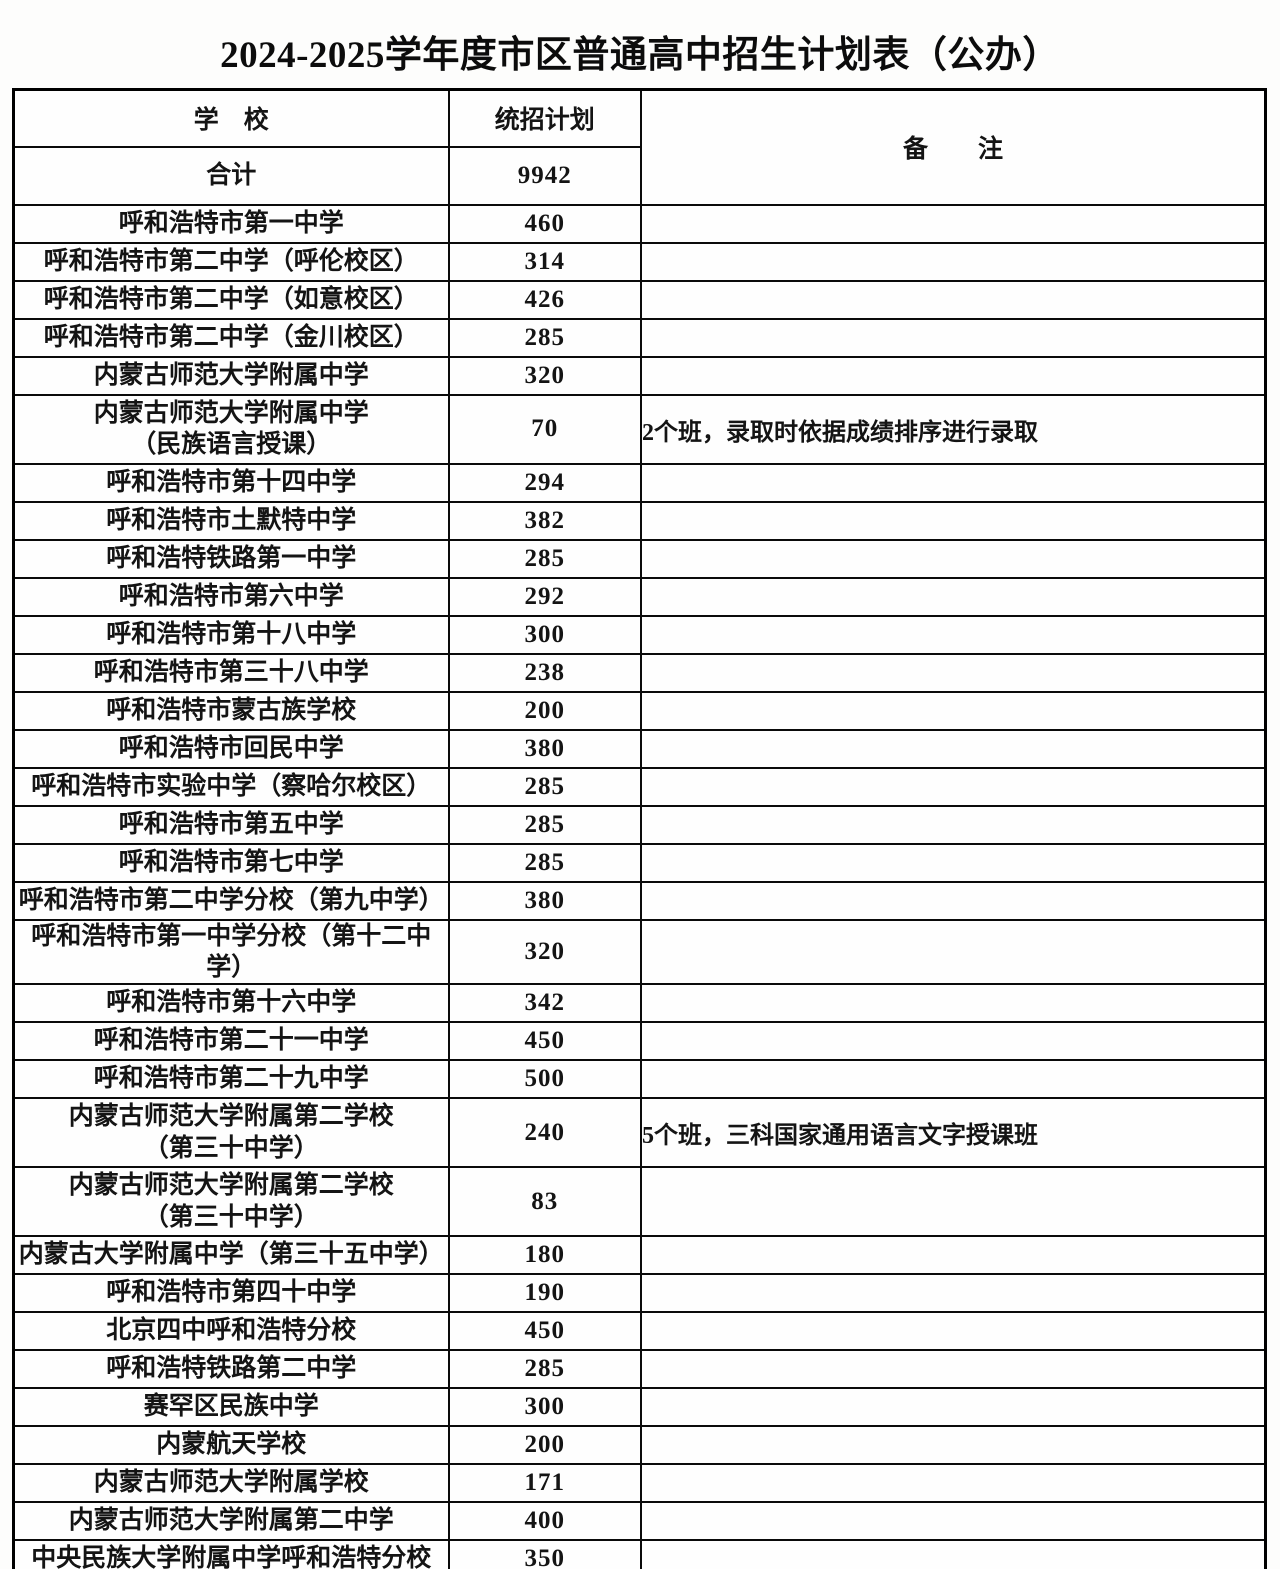 This screenshot has height=1569, width=1280. I want to click on school-name: 内蒙古师范大学附属学校, so click(231, 1483).